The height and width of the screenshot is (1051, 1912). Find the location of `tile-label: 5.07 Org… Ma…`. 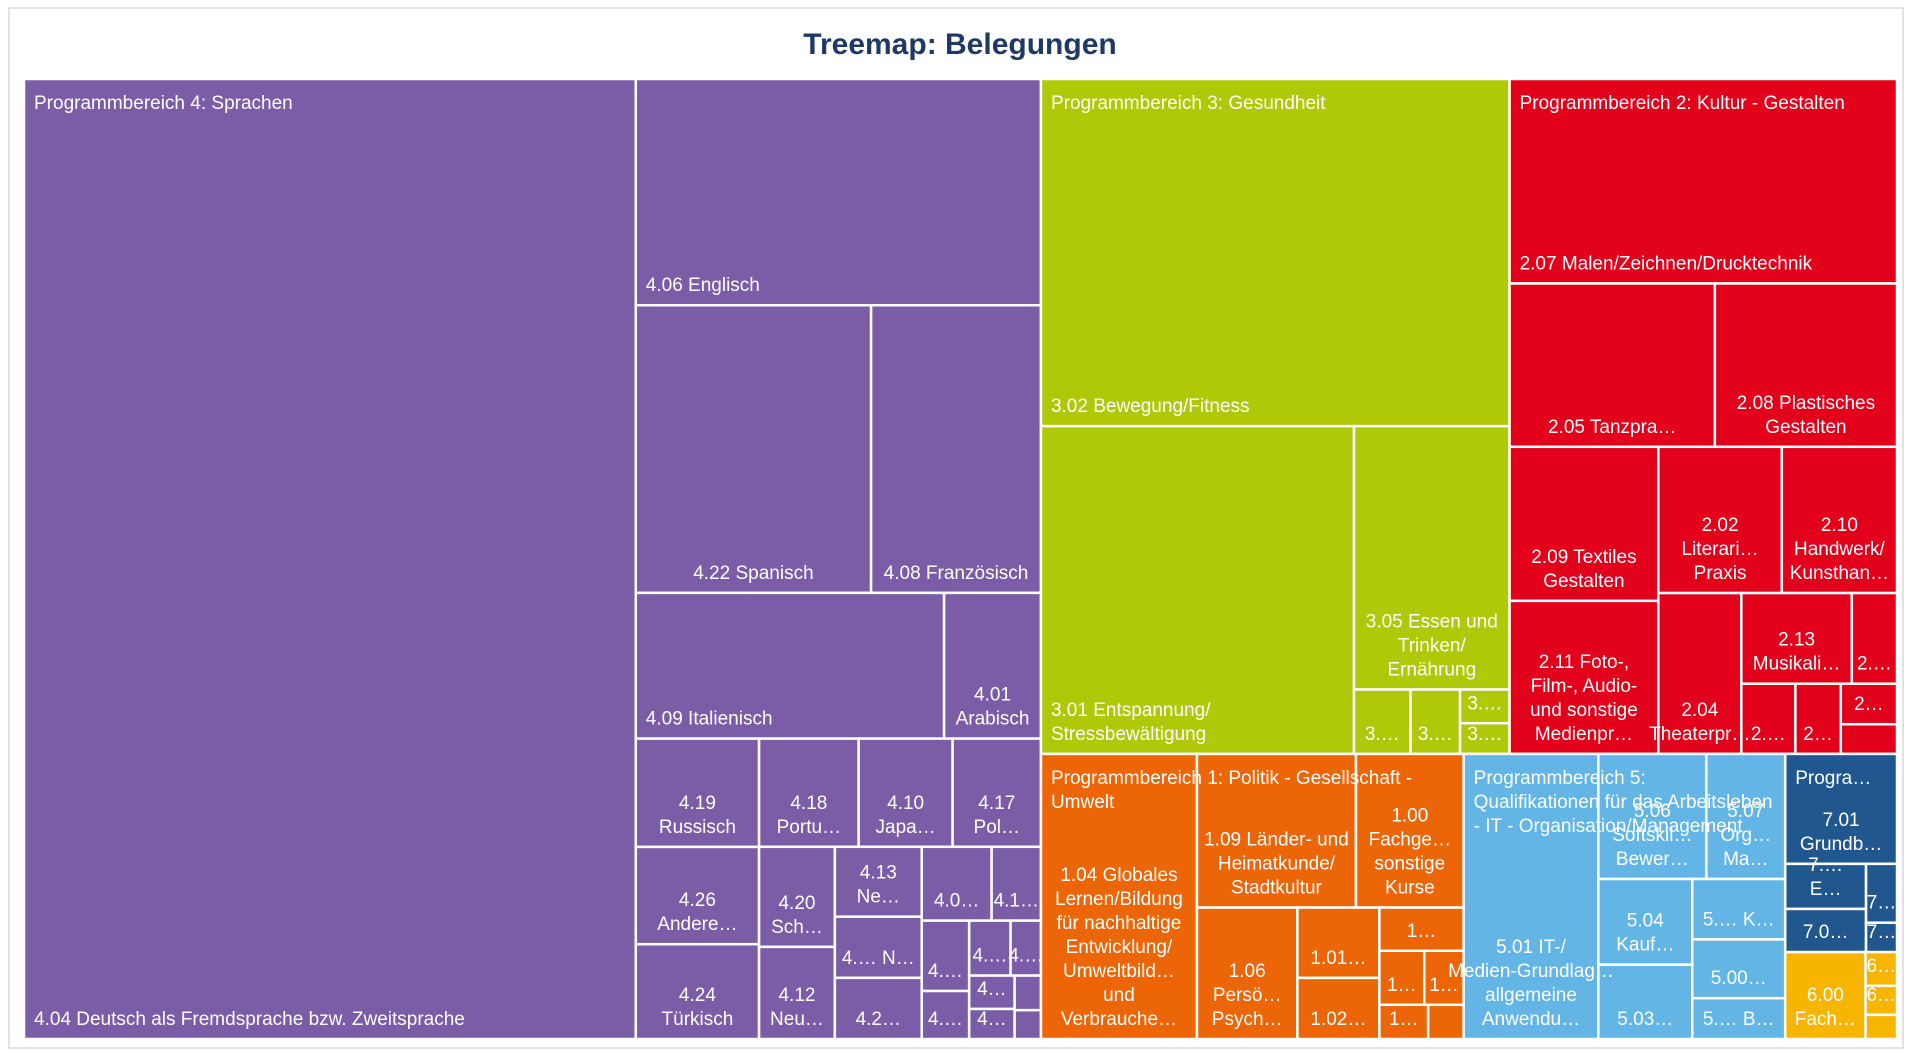

tile-label: 5.07 Org… Ma… is located at coordinates (1745, 835).